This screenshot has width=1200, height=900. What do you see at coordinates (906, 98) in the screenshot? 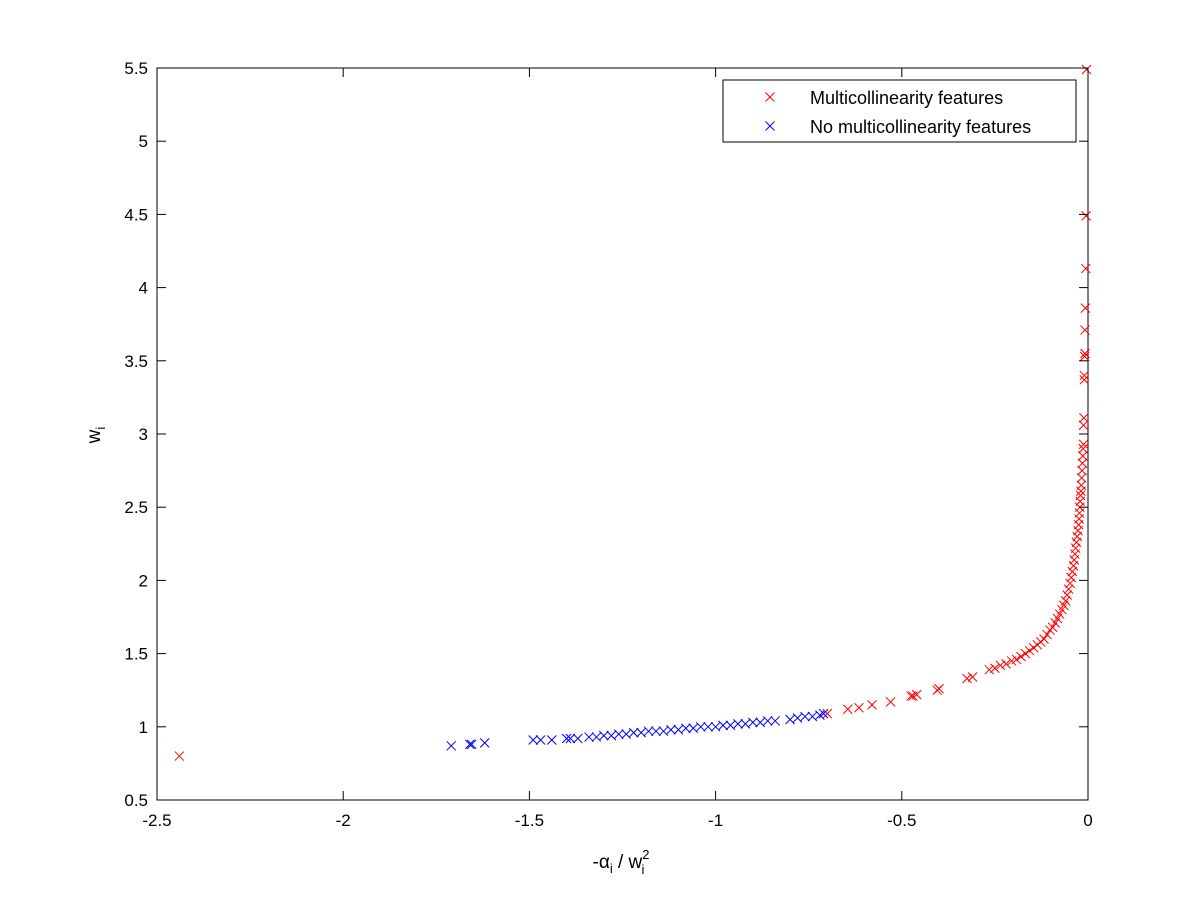
I see `legend-label-multicollinearity: Multicollinearity features` at bounding box center [906, 98].